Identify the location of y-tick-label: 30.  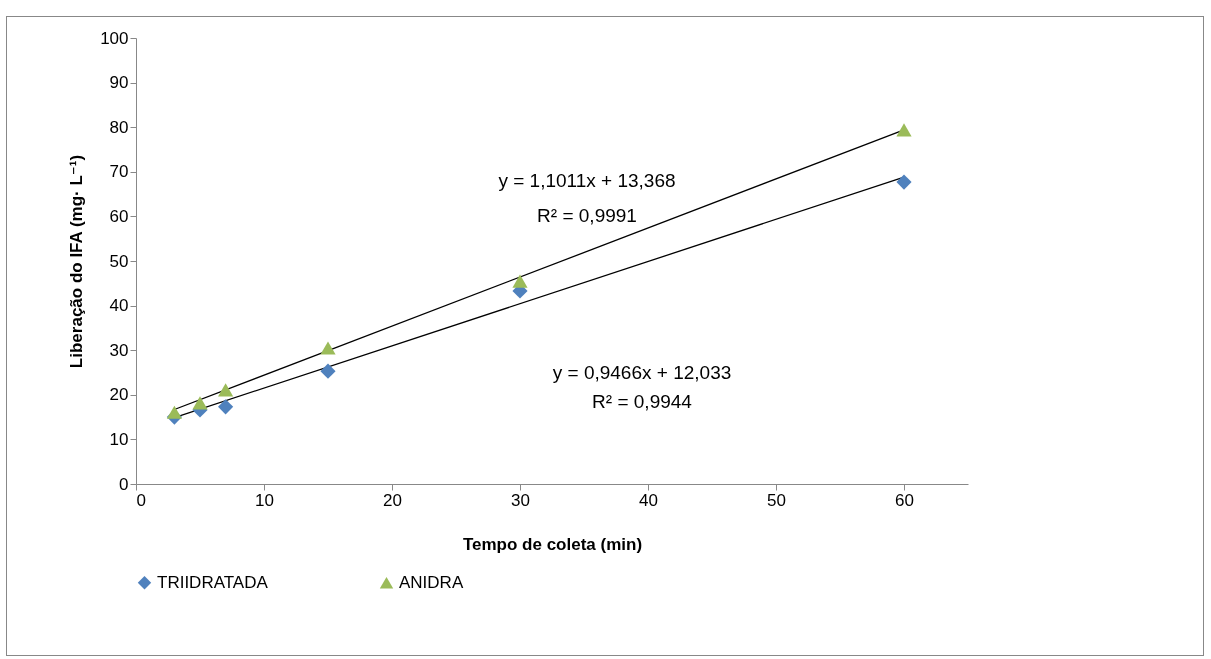
(119, 350).